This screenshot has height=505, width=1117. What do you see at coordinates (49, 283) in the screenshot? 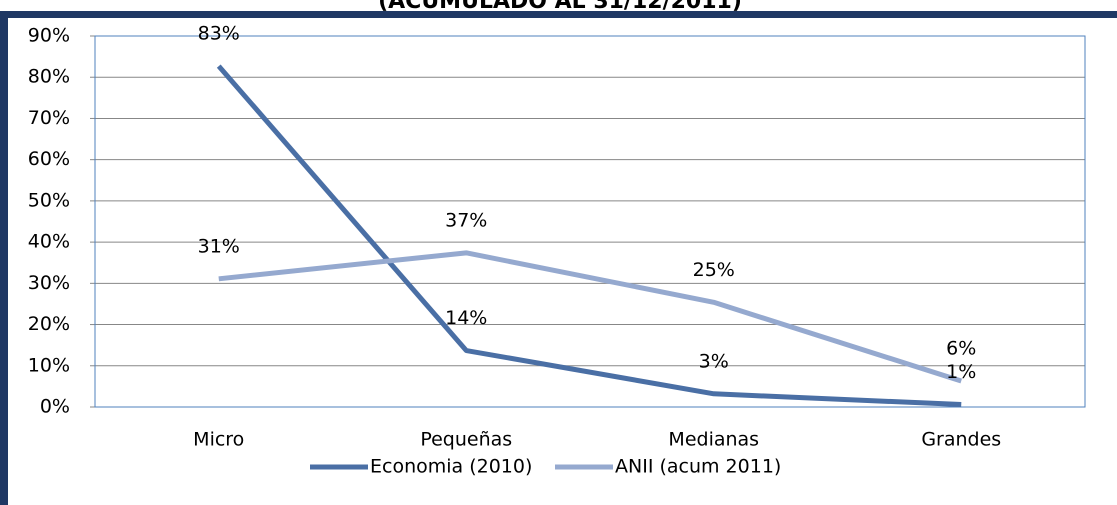
I see `y-tick-label: 30%` at bounding box center [49, 283].